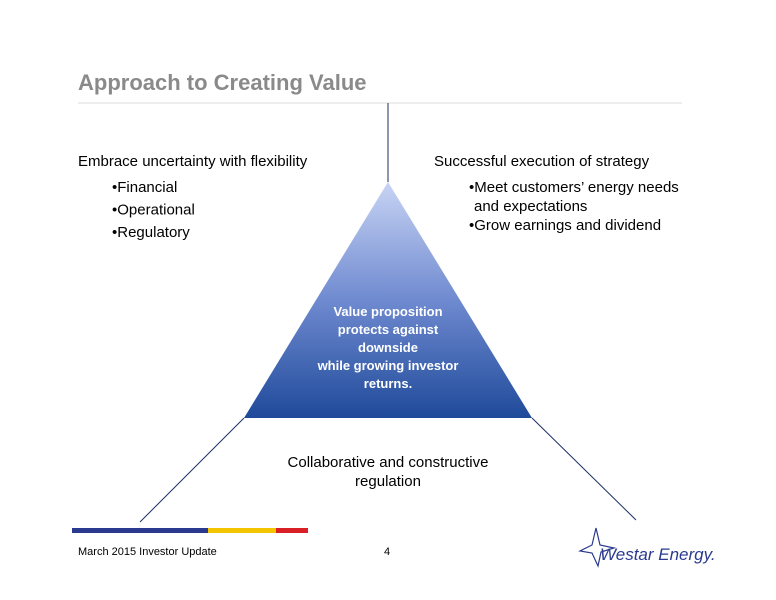 The width and height of the screenshot is (776, 600). I want to click on bullet: and expectations, so click(530, 206).